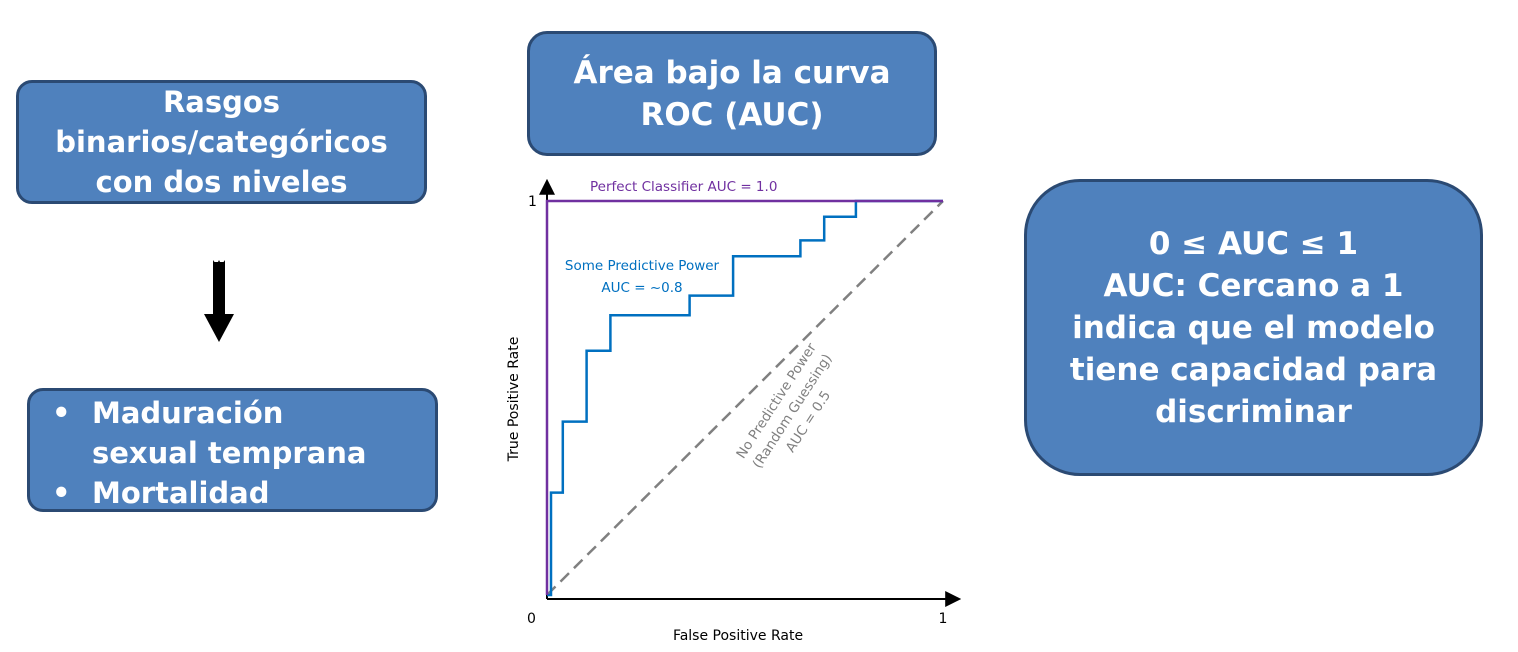 The height and width of the screenshot is (652, 1518). Describe the element at coordinates (1253, 285) in the screenshot. I see `auc-explanation-line-2: AUC: Cercano a 1` at that location.